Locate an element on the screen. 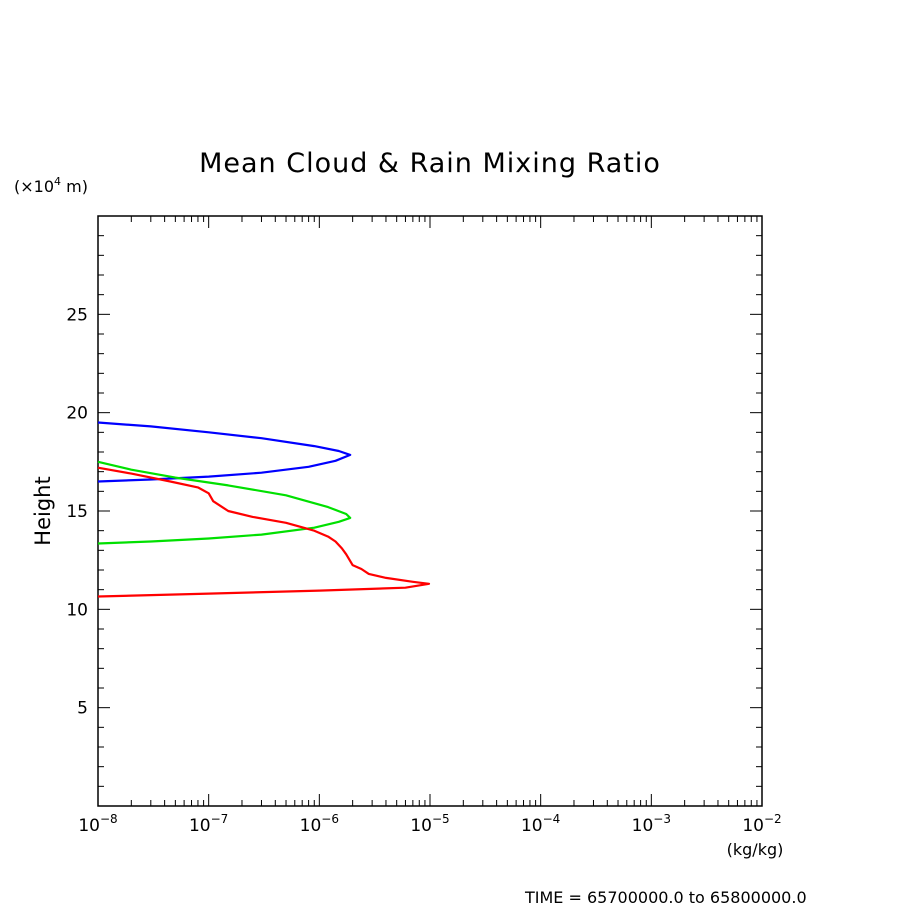  x-tick-label: 10⁻⁸ is located at coordinates (97, 824).